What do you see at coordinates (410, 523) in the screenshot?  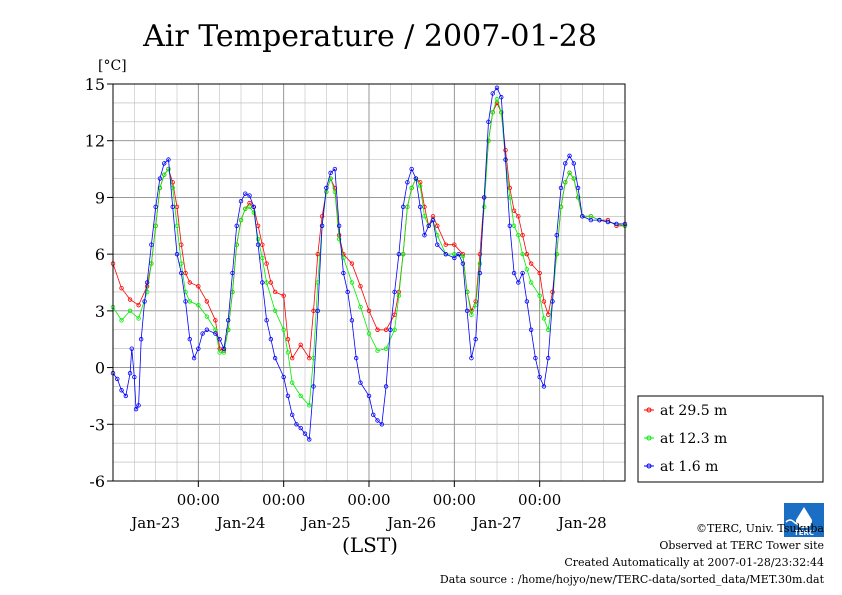 I see `date-label: Jan-26` at bounding box center [410, 523].